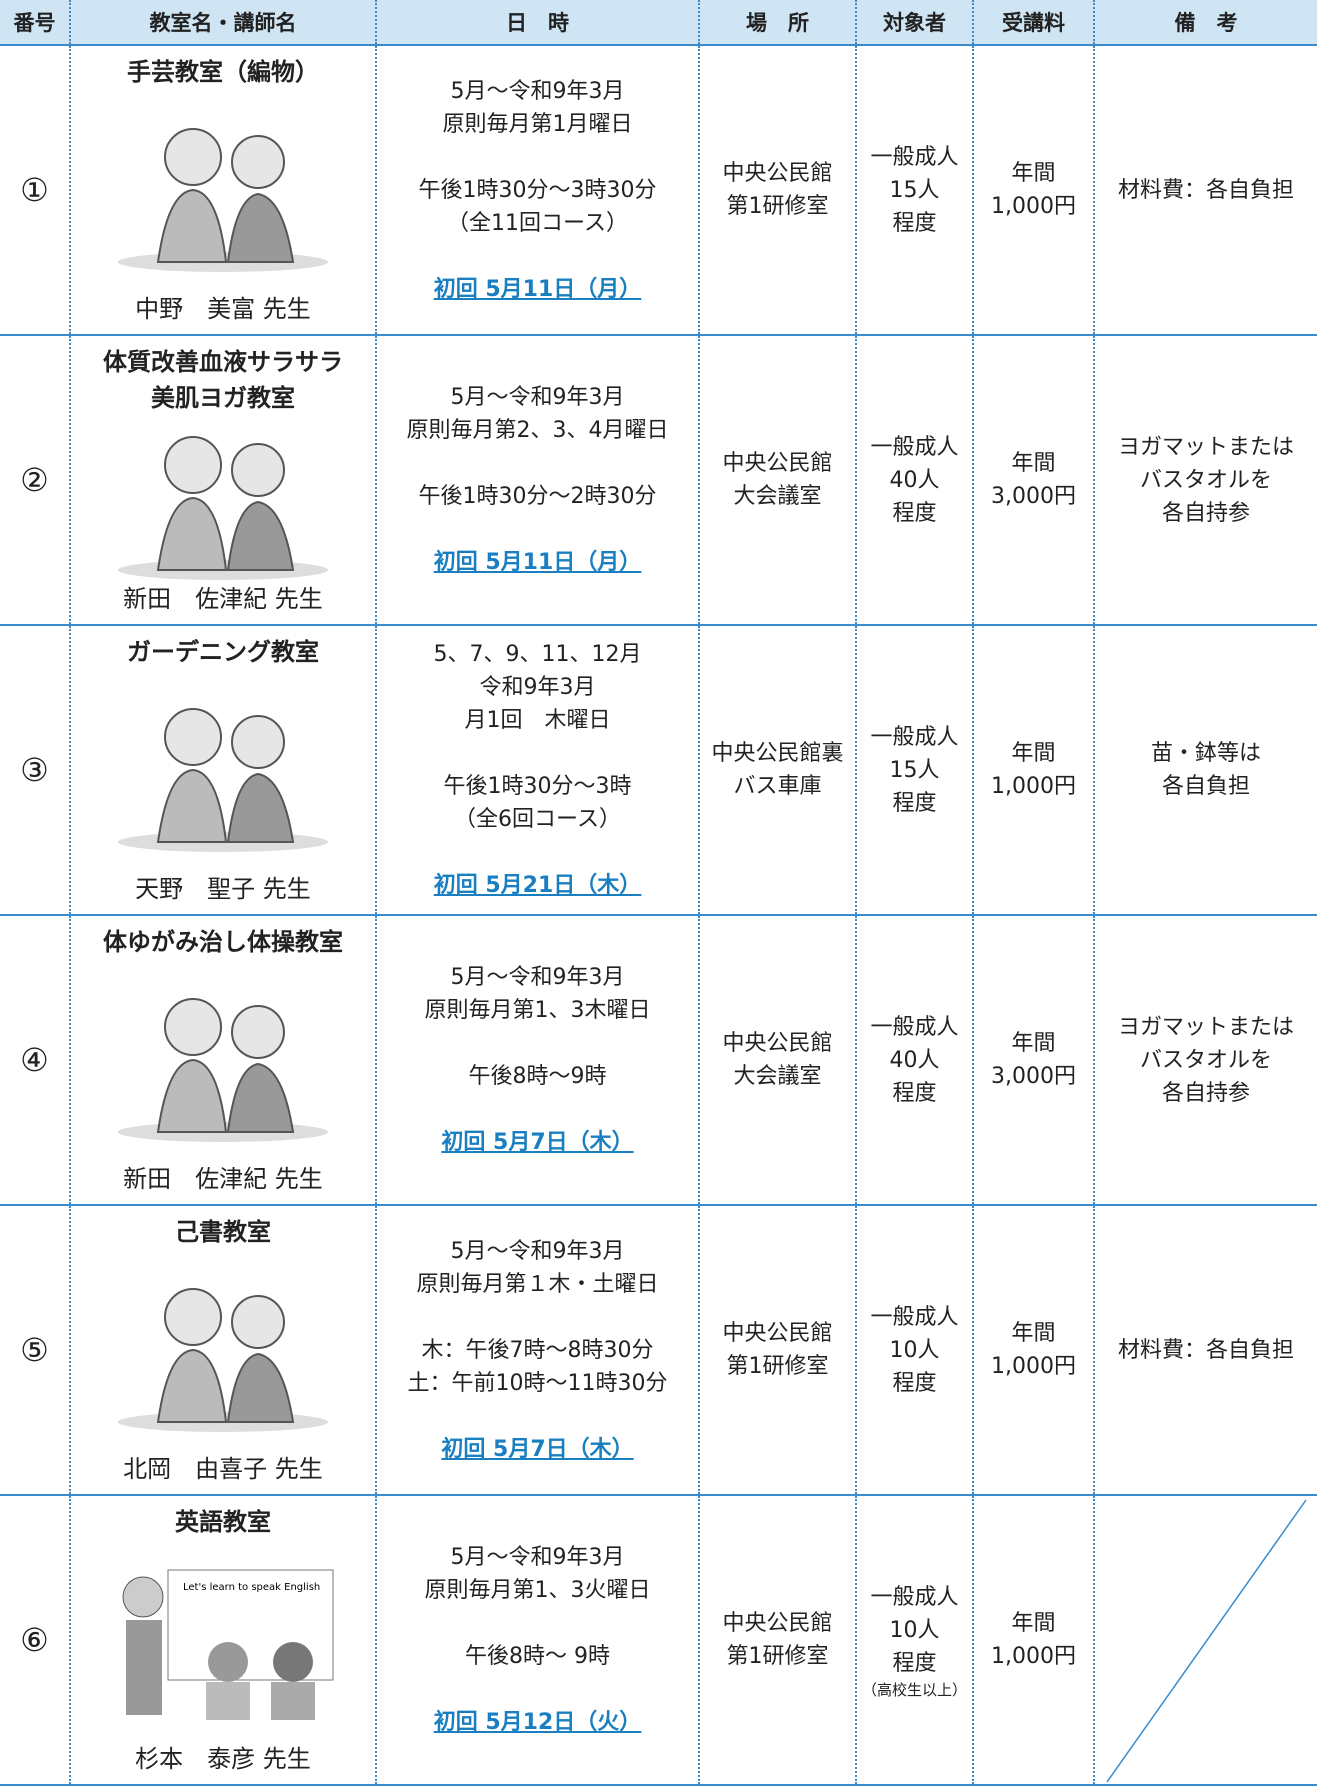  I want to click on class-title: 体ゆがみ治し体操教室, so click(223, 942).